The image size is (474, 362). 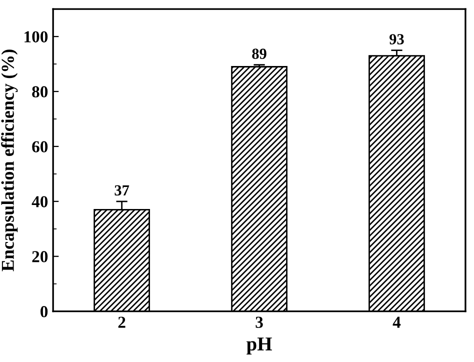 I want to click on y-tick-label: 100, so click(x=36, y=36).